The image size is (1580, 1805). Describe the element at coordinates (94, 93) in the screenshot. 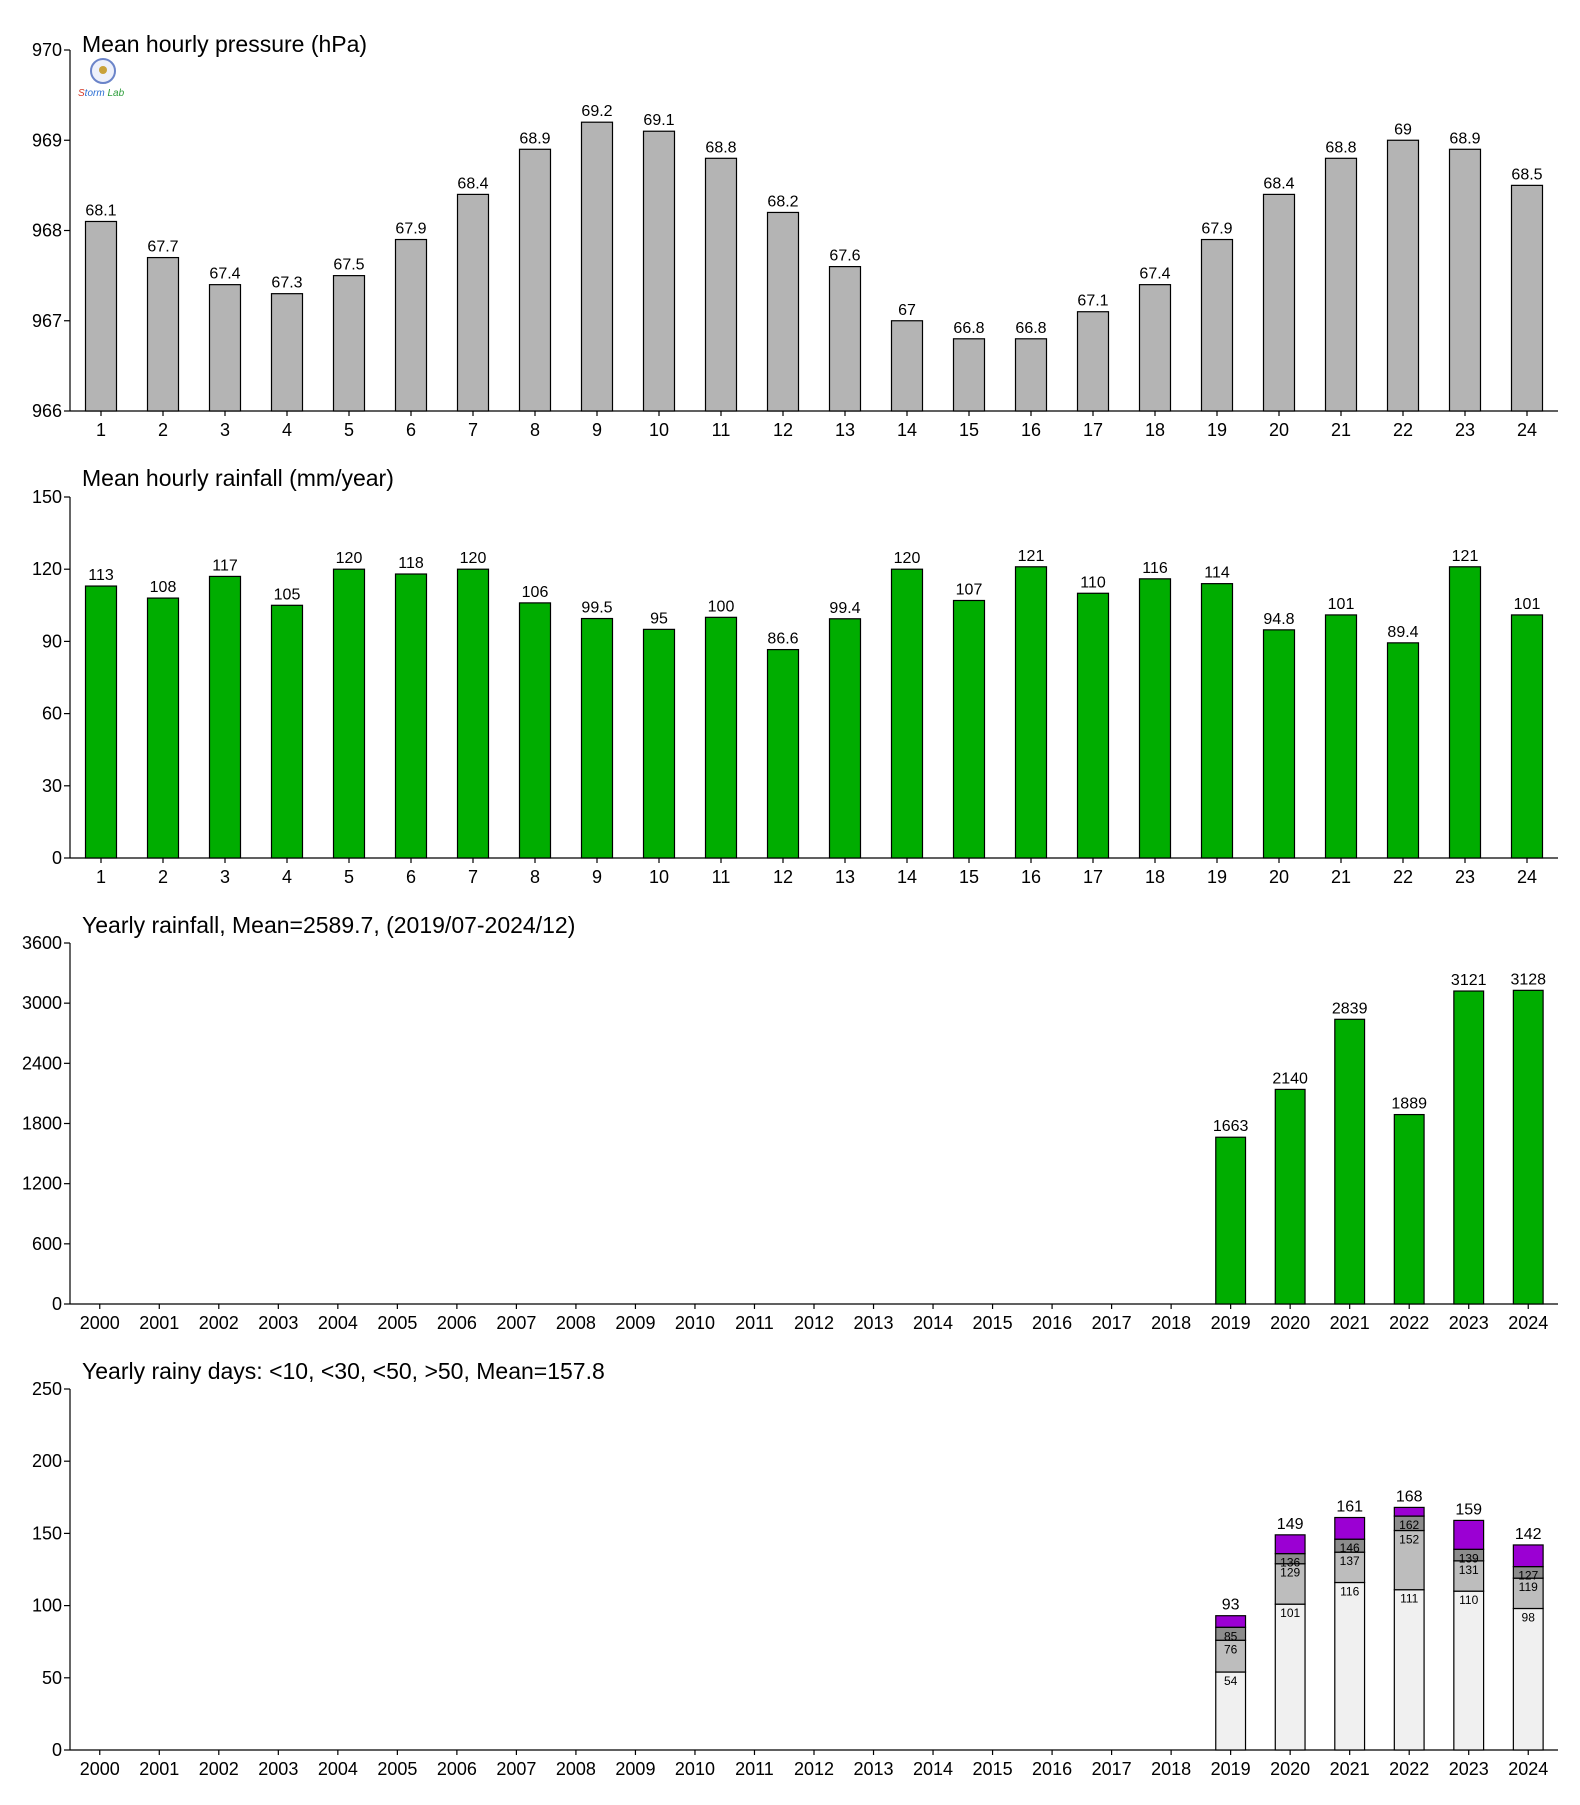

I see `logo-part-torm: torm` at that location.